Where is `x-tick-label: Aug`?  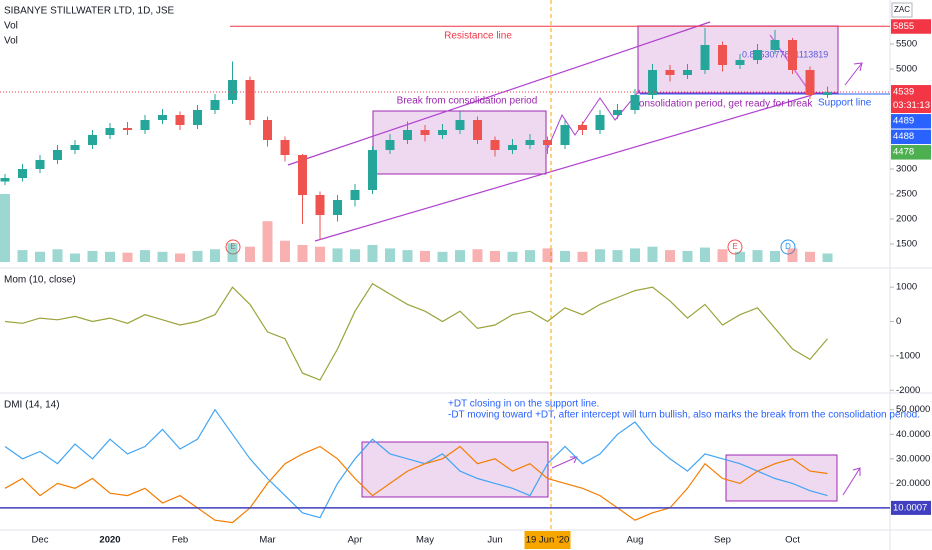
x-tick-label: Aug is located at coordinates (635, 540).